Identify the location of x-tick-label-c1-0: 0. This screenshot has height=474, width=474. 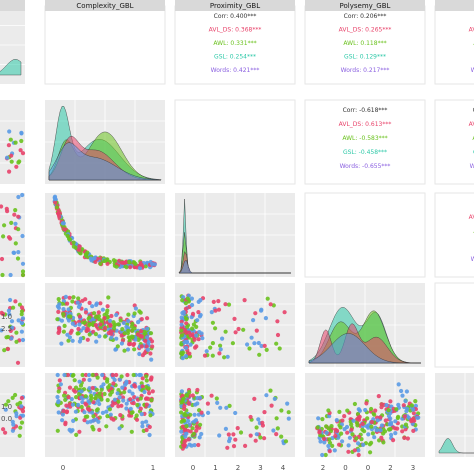
(63, 468).